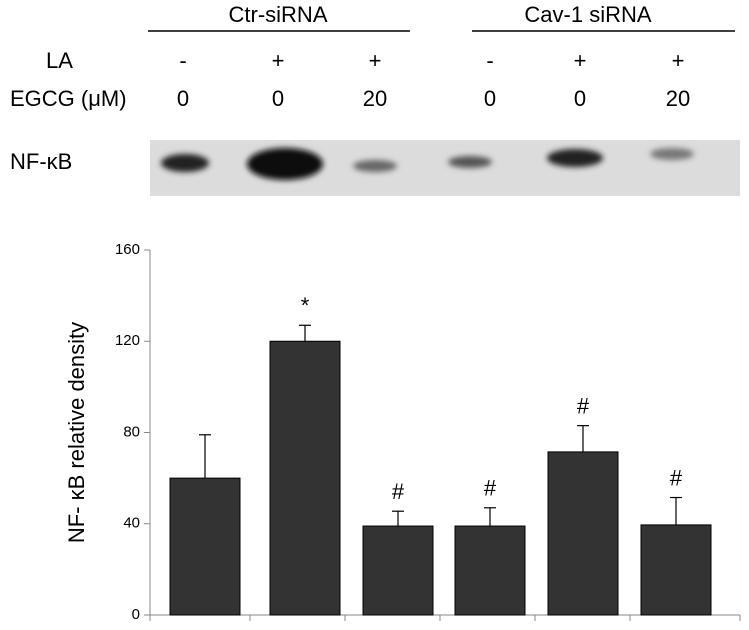 The width and height of the screenshot is (749, 630). What do you see at coordinates (305, 305) in the screenshot?
I see `annotation: *` at bounding box center [305, 305].